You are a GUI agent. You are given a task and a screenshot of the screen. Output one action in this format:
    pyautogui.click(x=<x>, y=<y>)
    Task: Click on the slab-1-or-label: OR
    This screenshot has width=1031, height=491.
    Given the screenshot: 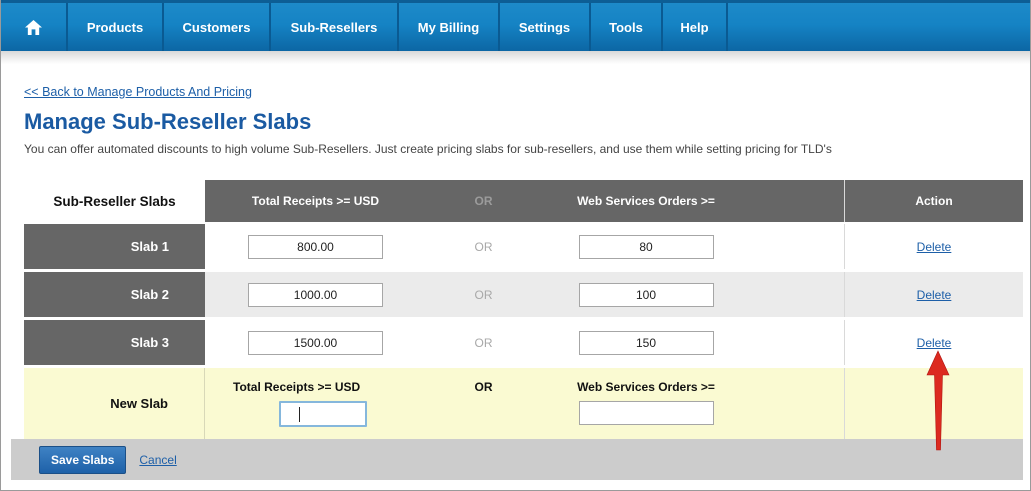 What is the action you would take?
    pyautogui.click(x=483, y=246)
    